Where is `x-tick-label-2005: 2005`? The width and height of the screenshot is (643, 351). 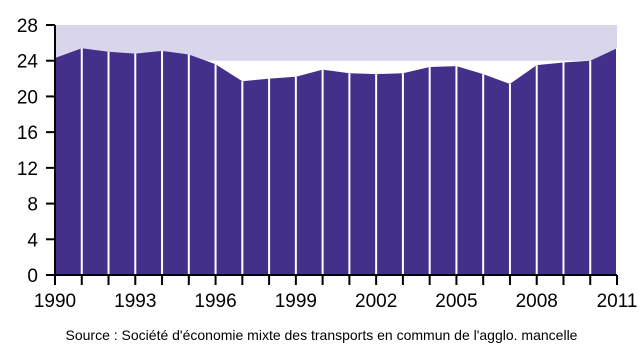 x-tick-label-2005: 2005 is located at coordinates (456, 301).